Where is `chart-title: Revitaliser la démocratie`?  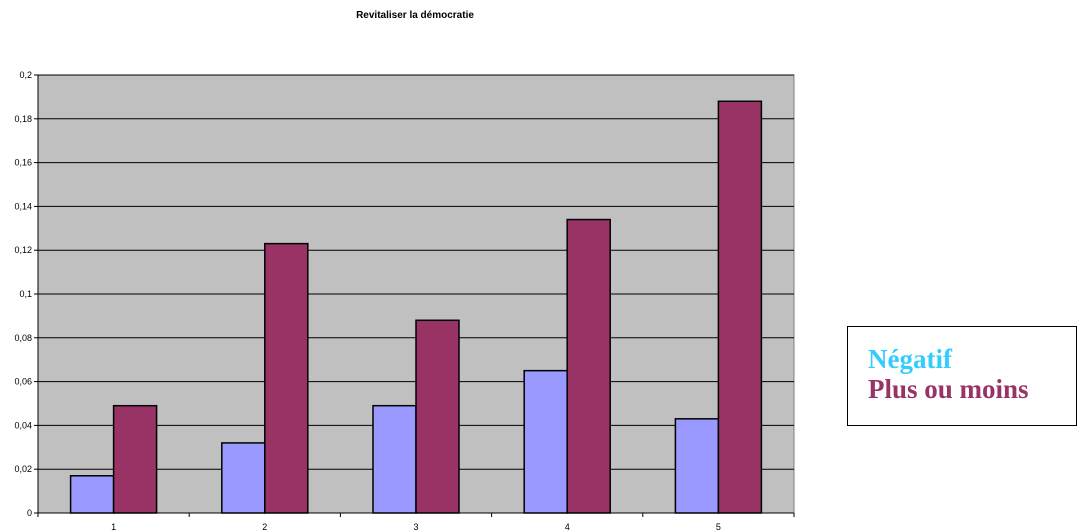
chart-title: Revitaliser la démocratie is located at coordinates (415, 15).